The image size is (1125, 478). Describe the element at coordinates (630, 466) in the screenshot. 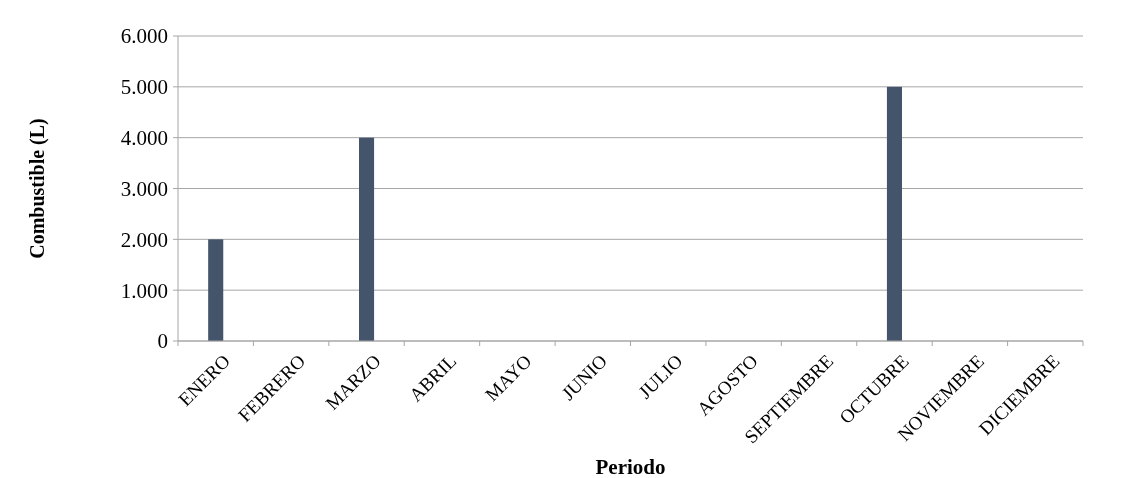

I see `x-axis-title: Periodo` at that location.